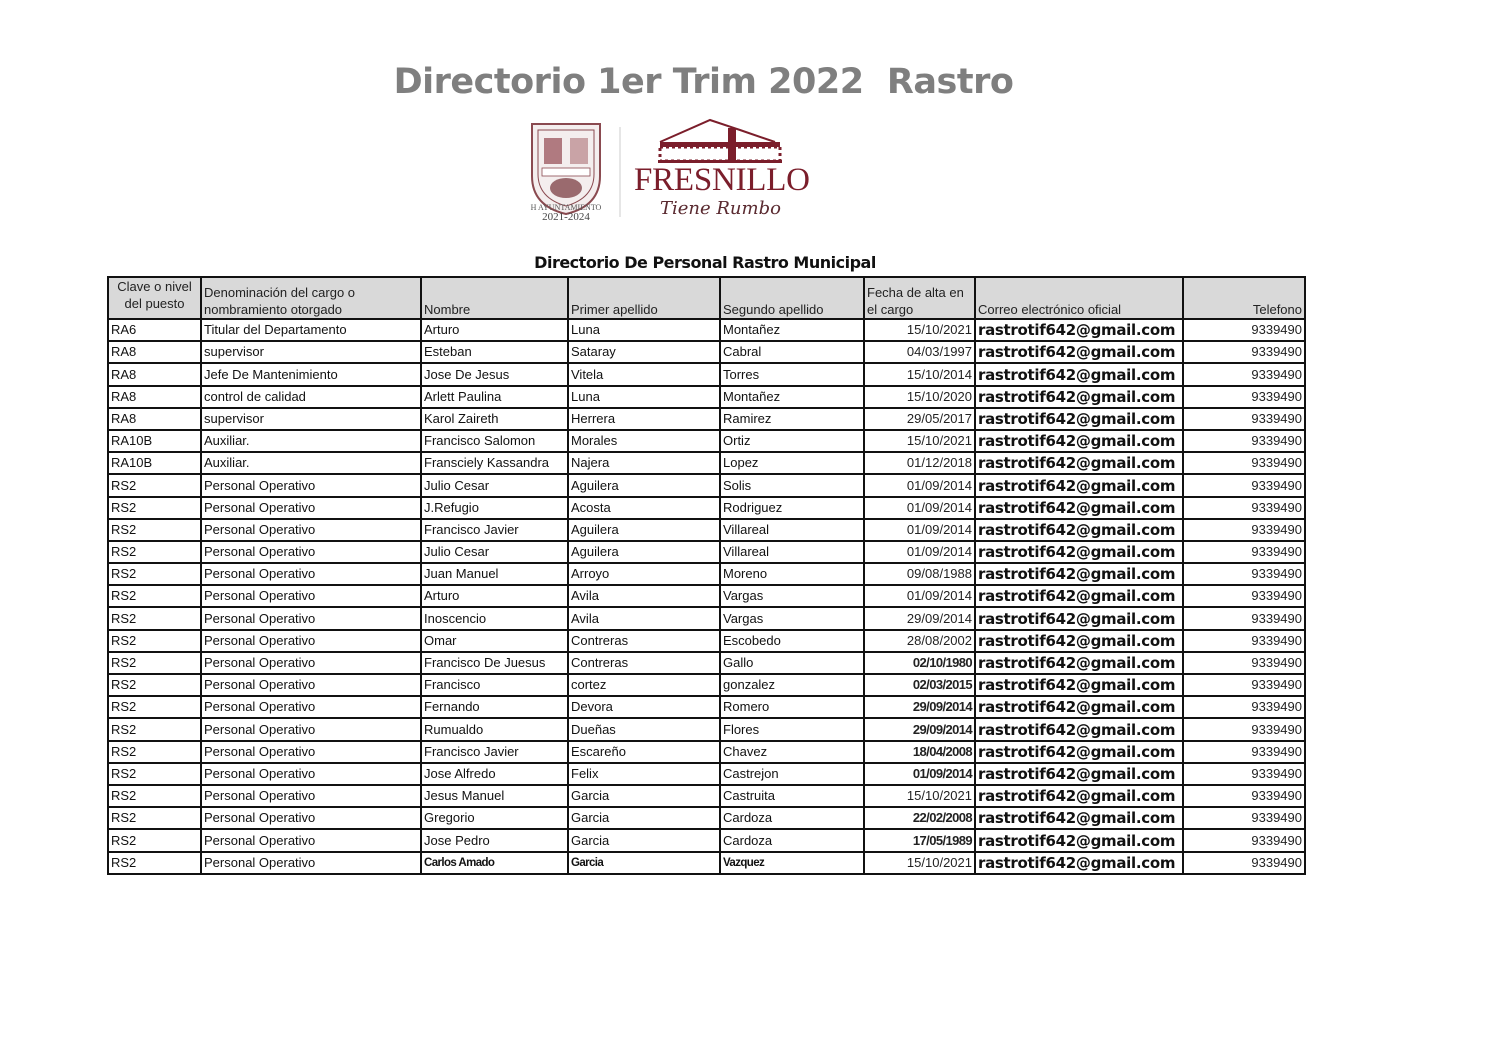  Describe the element at coordinates (311, 352) in the screenshot. I see `cell-cargo: supervisor` at that location.